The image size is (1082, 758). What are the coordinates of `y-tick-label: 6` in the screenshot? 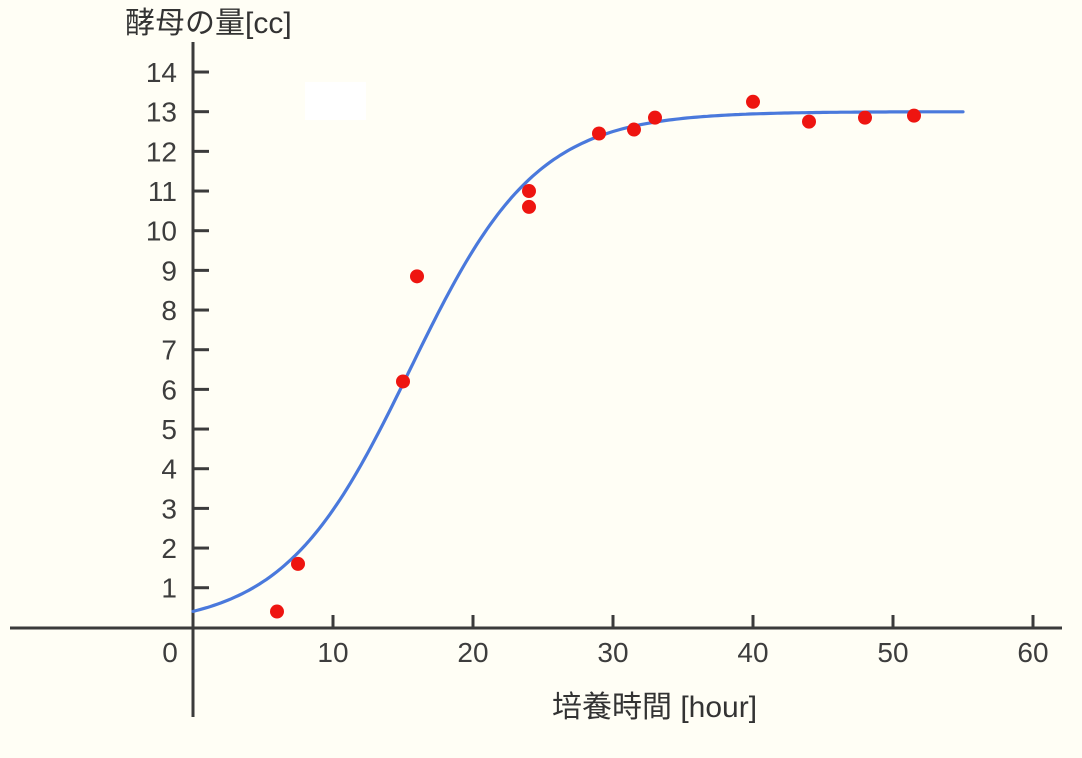 It's located at (169, 389).